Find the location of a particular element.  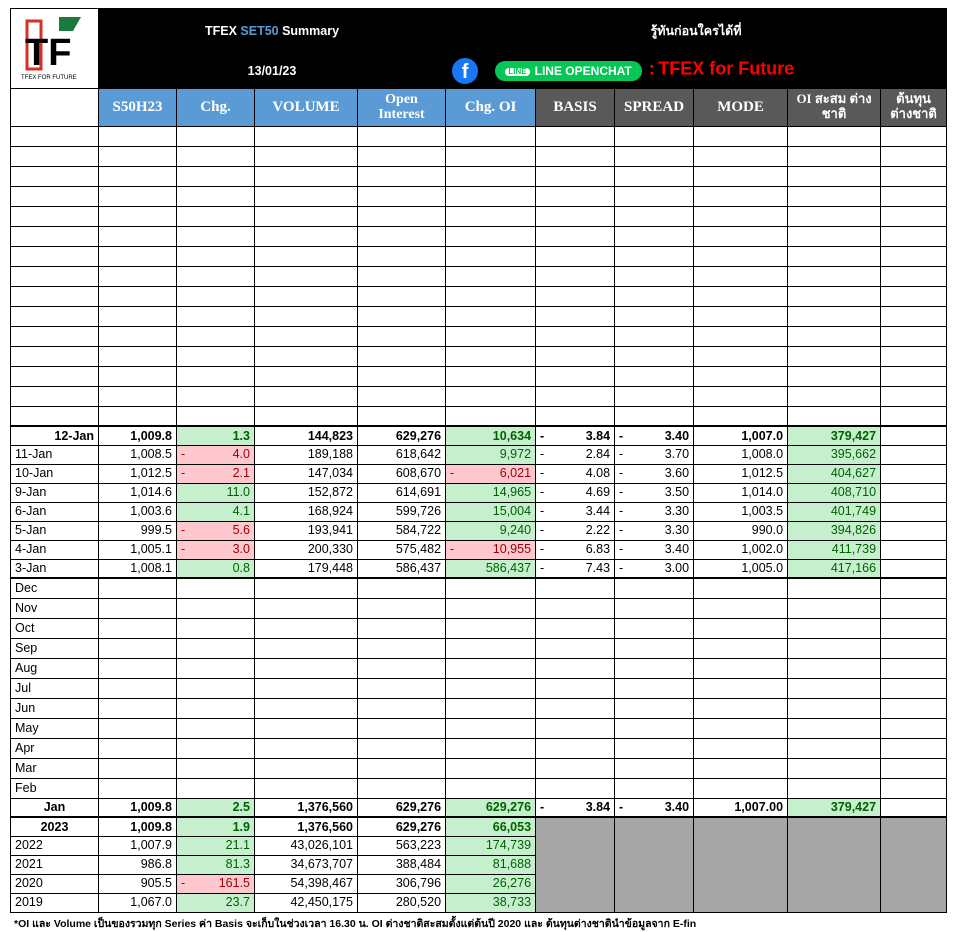

month-total-chg-oi: 629,276 is located at coordinates (491, 807).